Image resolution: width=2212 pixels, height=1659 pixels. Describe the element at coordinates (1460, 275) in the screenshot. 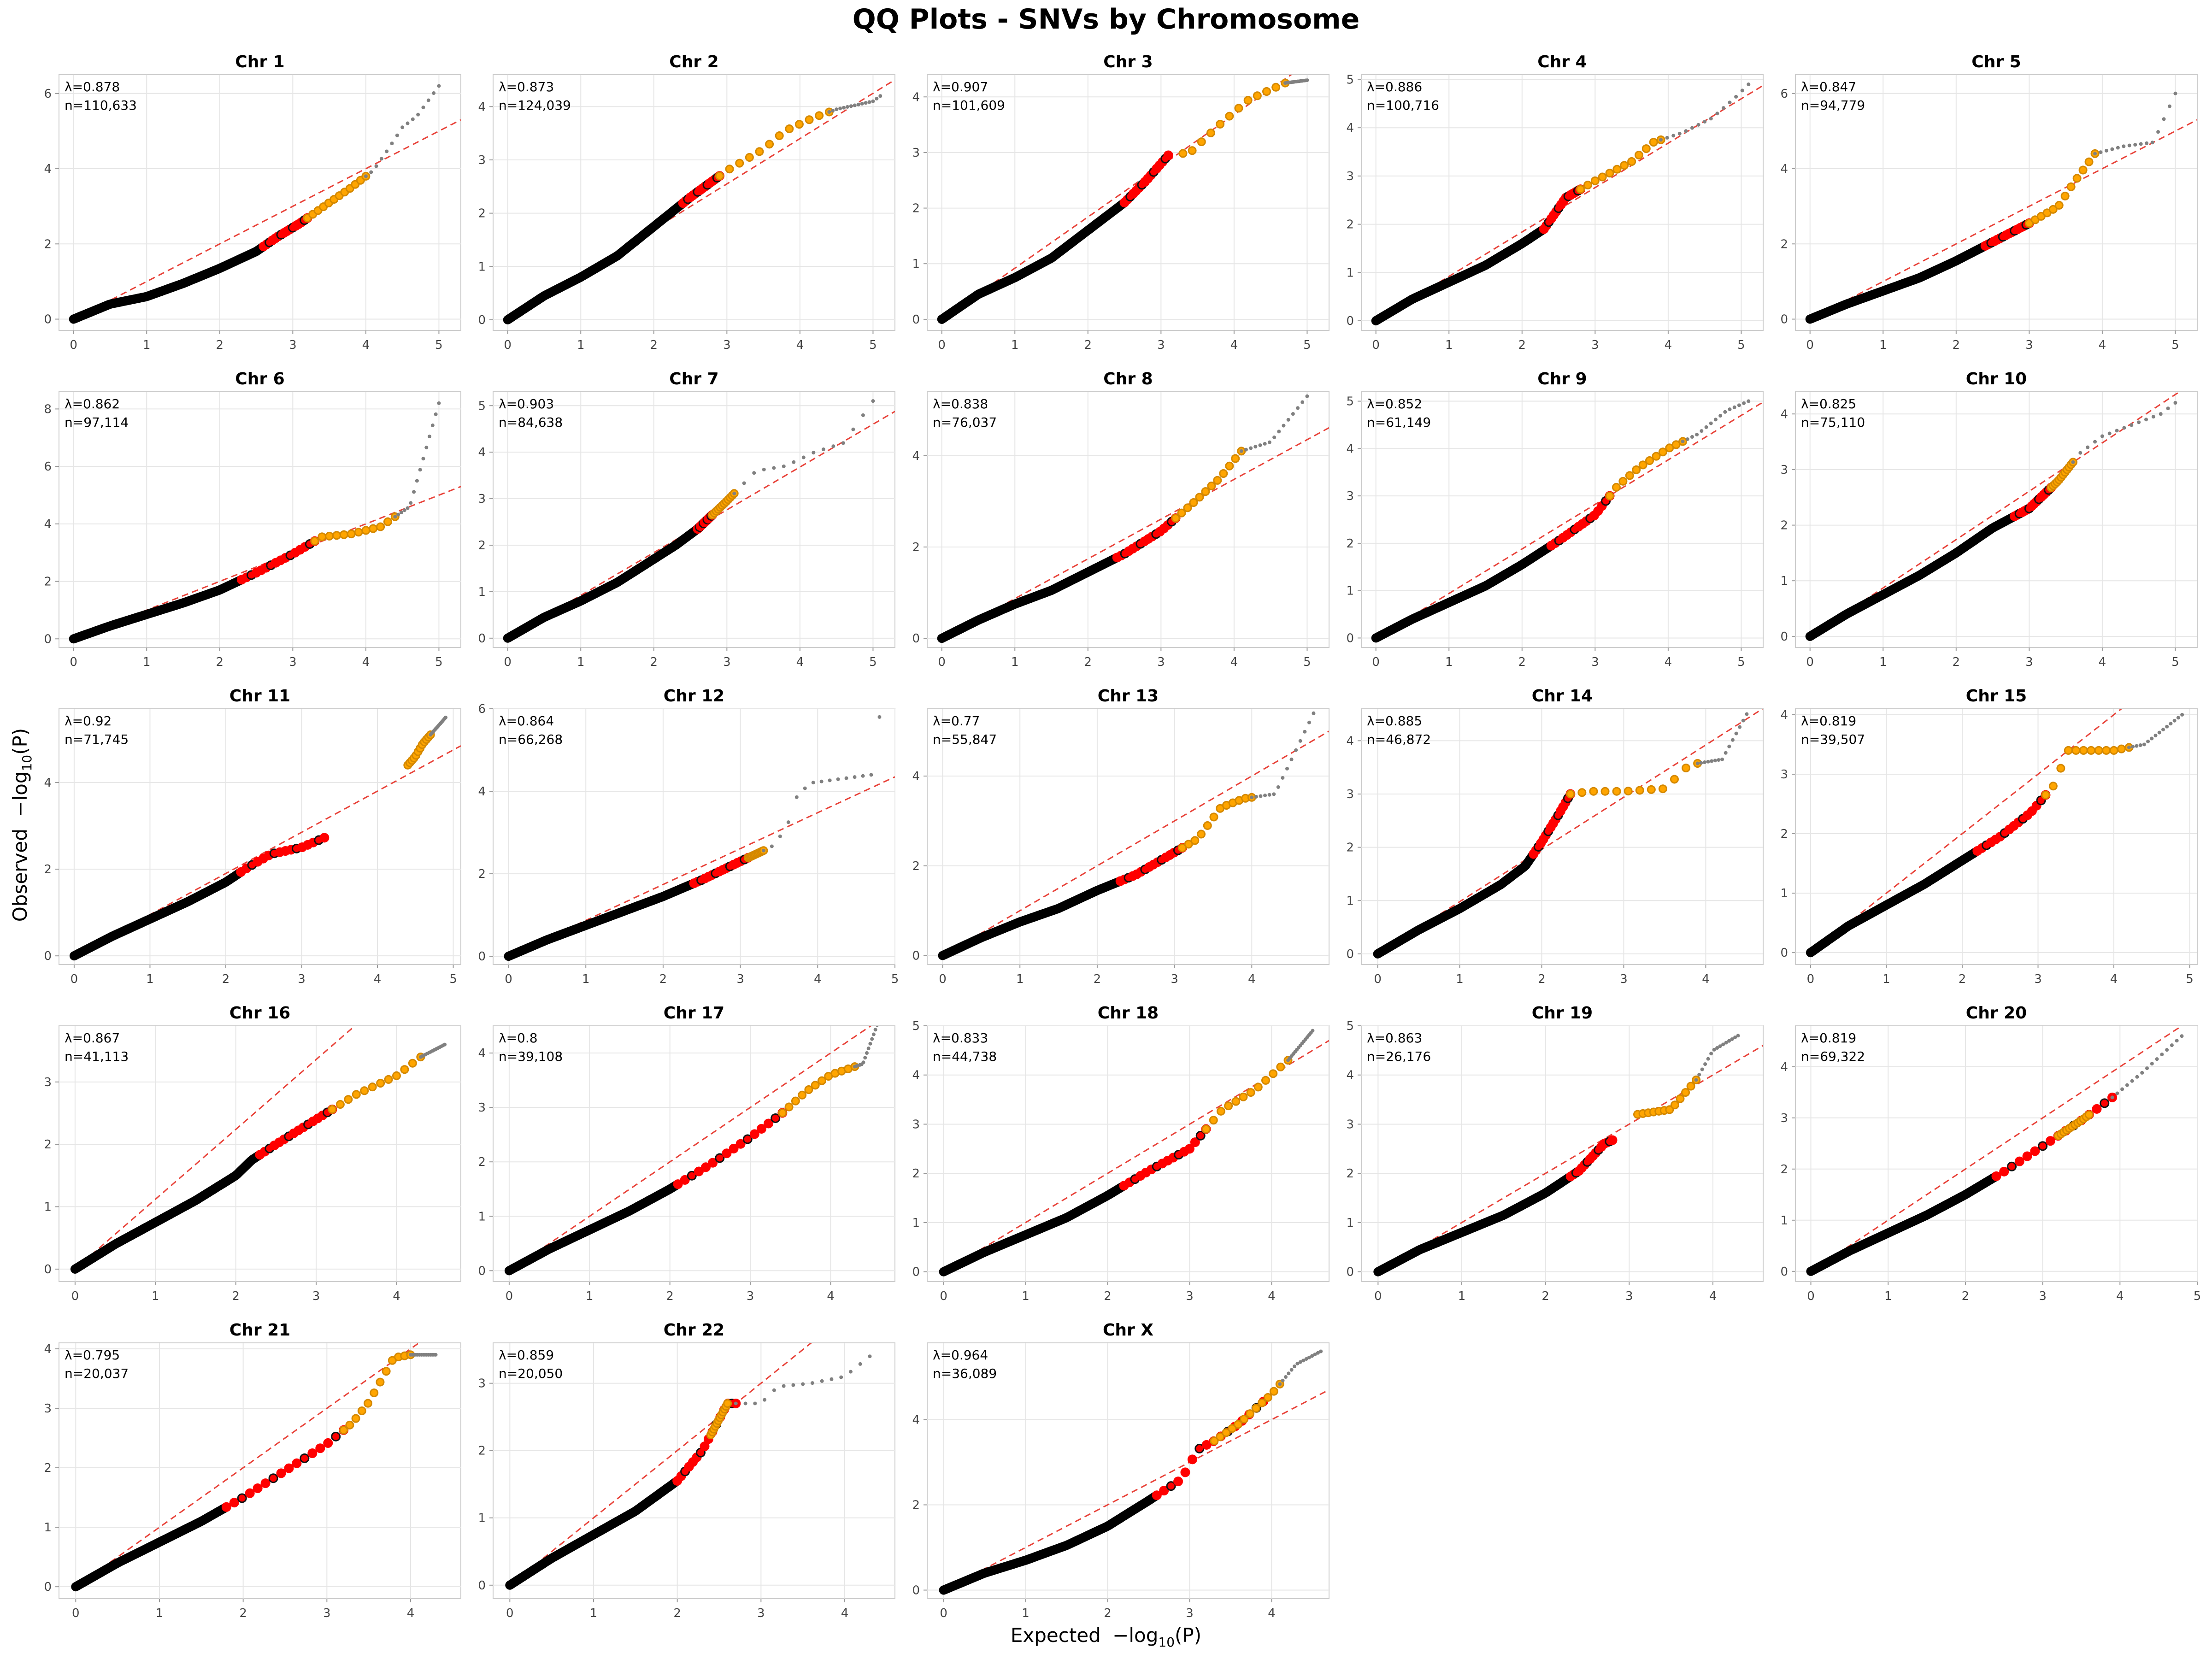

I see `bulk-points` at that location.